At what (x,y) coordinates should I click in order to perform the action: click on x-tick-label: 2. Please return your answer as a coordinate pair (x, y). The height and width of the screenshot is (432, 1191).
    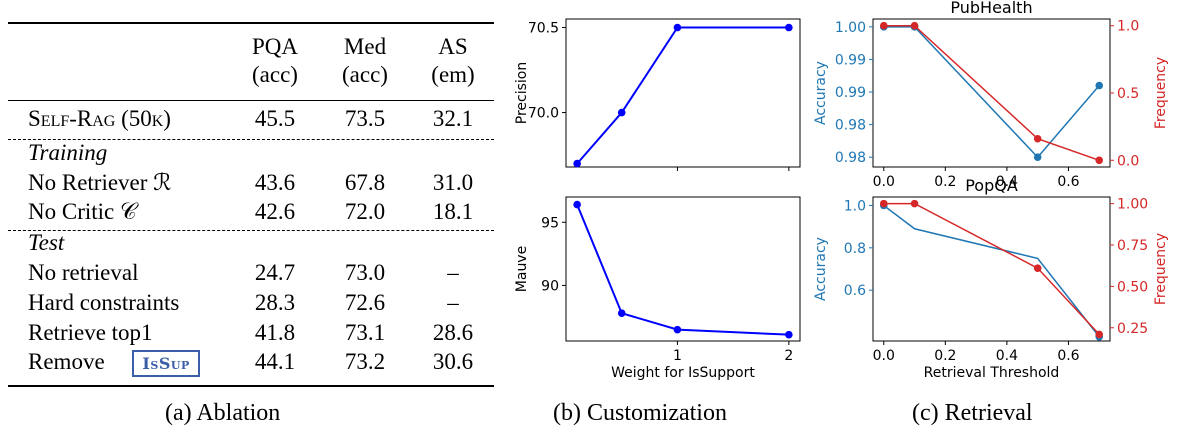
    Looking at the image, I should click on (788, 356).